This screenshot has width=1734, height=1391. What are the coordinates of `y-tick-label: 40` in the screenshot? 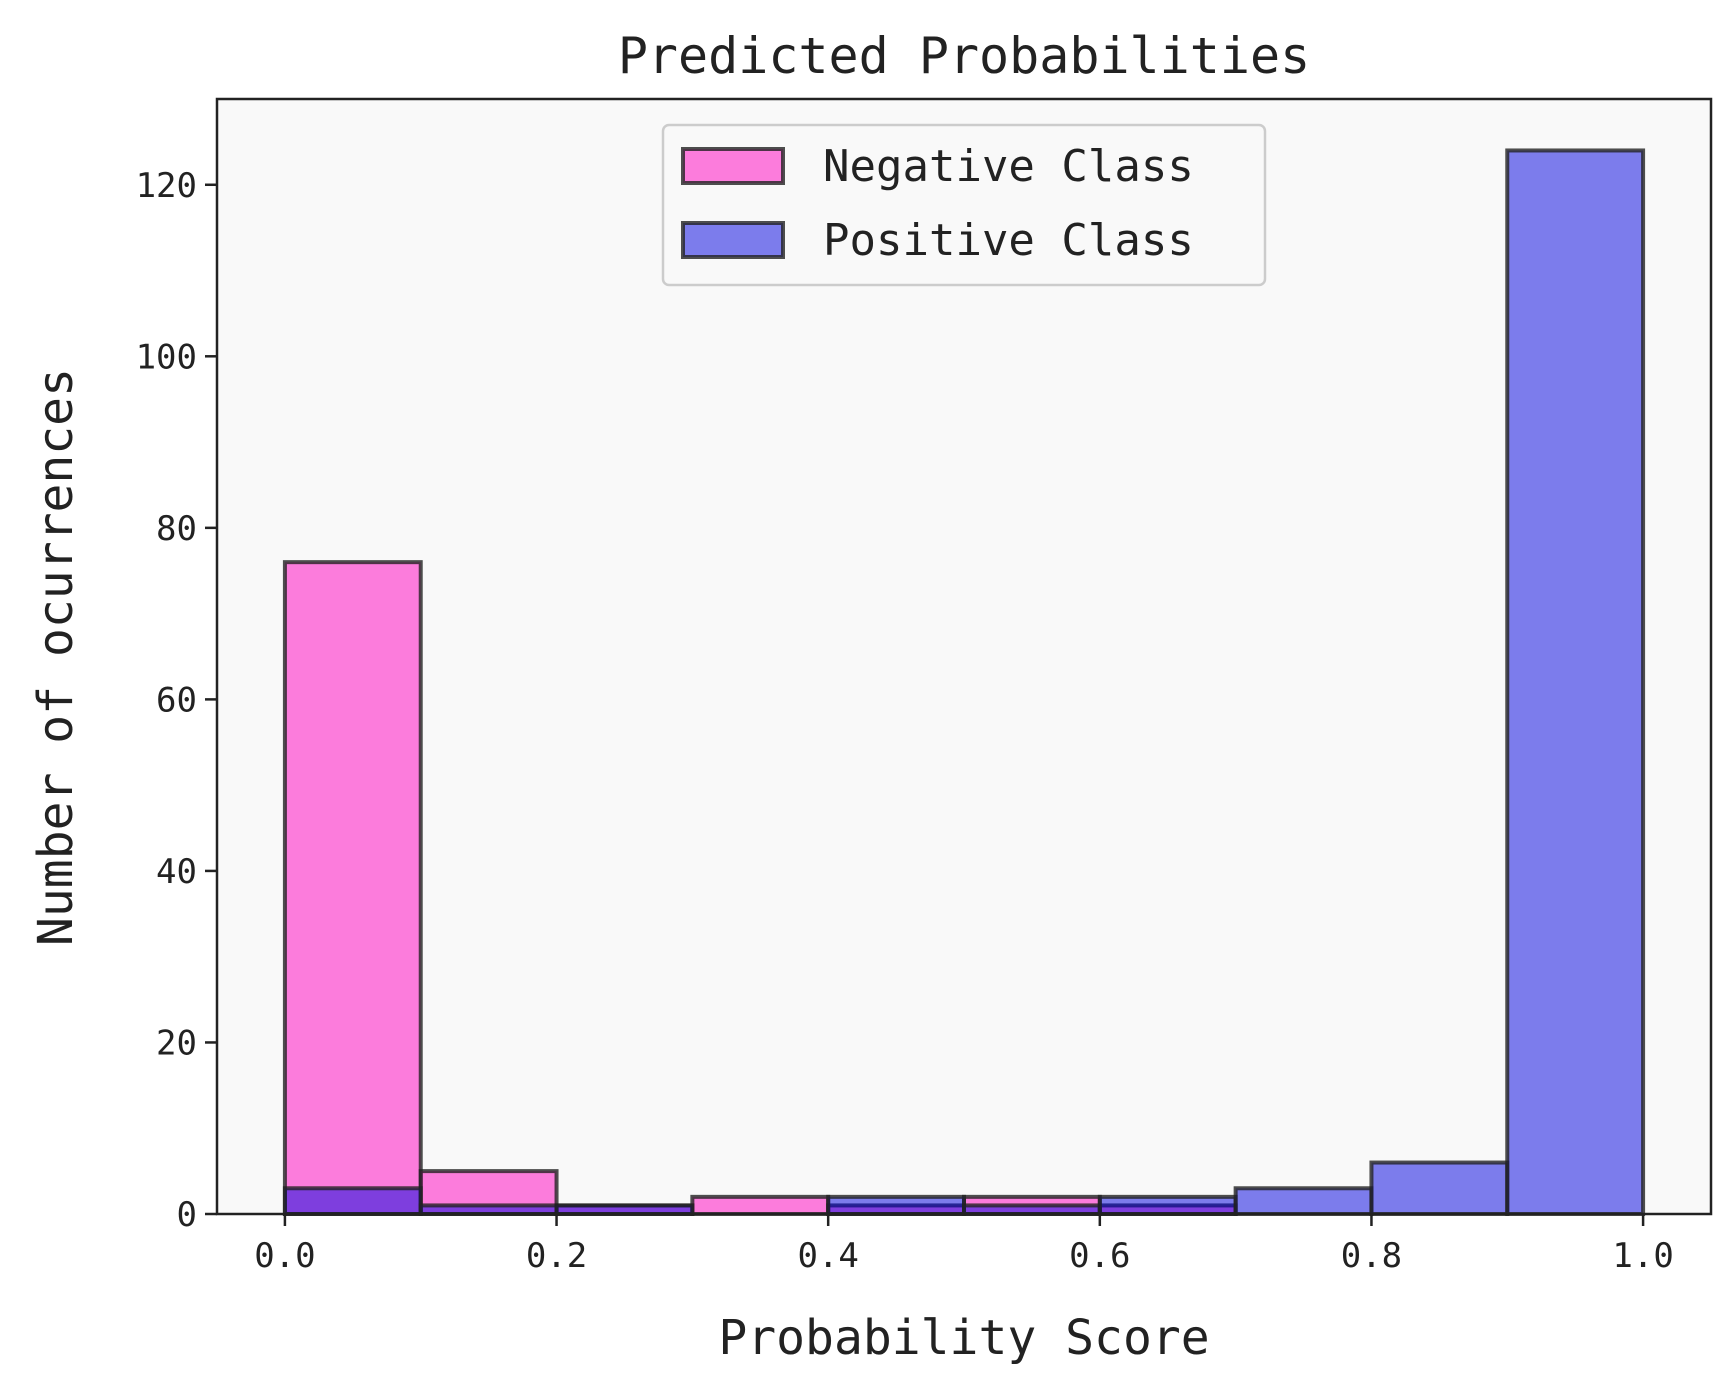 It's located at (176, 872).